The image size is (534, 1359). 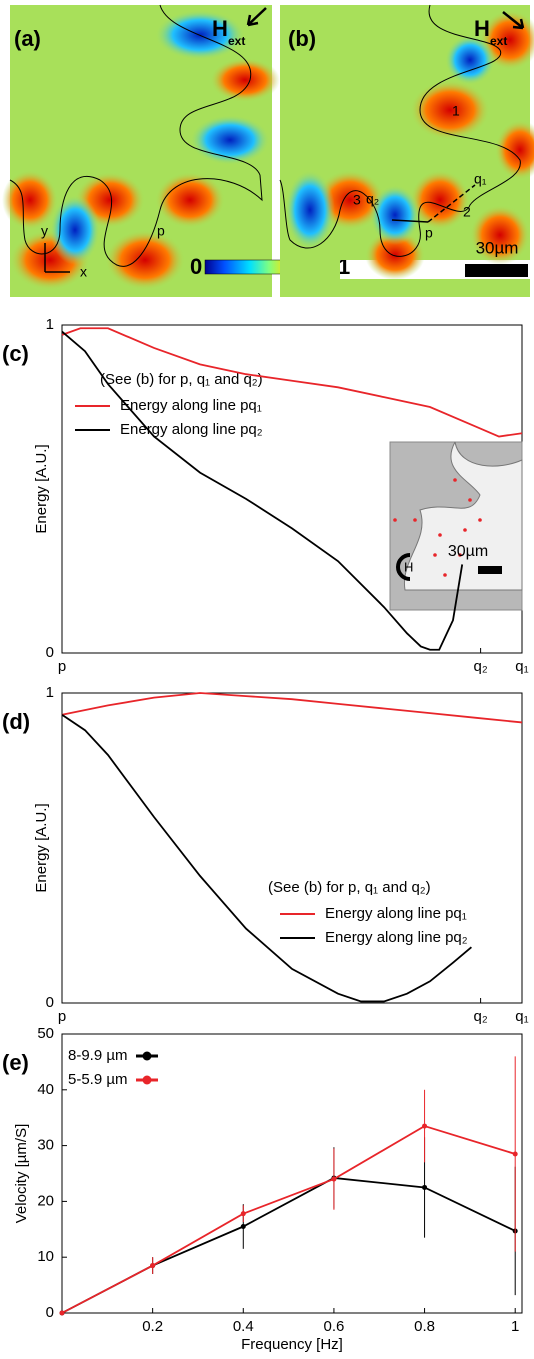 I want to click on panel-b, so click(x=406, y=150).